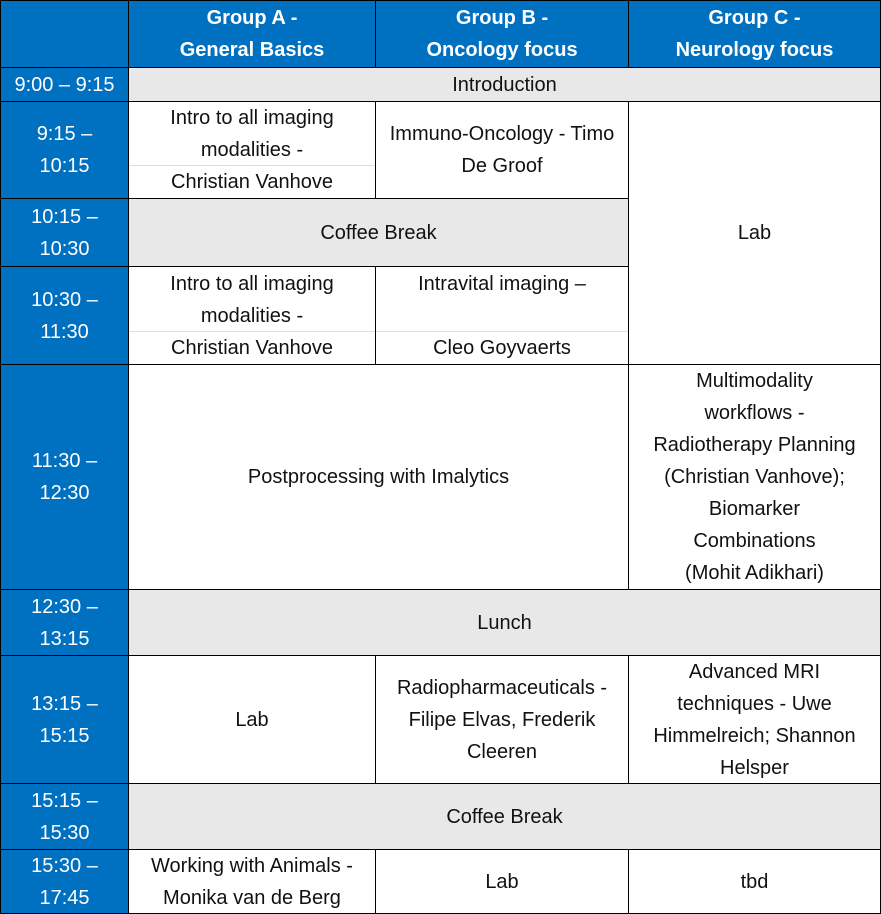  Describe the element at coordinates (64, 881) in the screenshot. I see `time-slot: 15:30 – 17:45` at that location.